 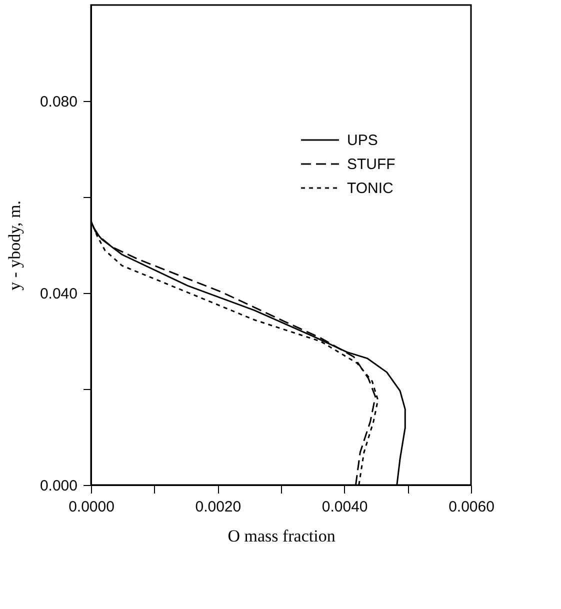 What do you see at coordinates (471, 507) in the screenshot?
I see `x-tick-label: 0.0060` at bounding box center [471, 507].